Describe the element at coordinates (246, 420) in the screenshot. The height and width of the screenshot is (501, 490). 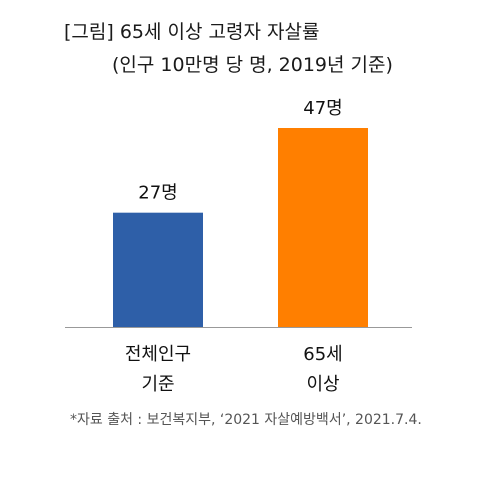
I see `source-note: *자료 출처 : 보건복지부, ‘2021 자살예방백서’, 2021.7.4.` at that location.